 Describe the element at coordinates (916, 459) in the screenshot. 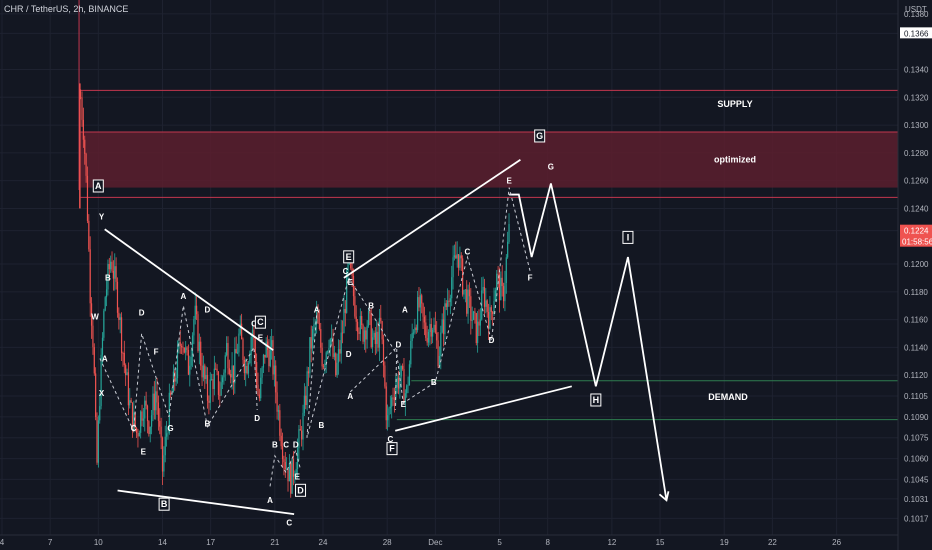

I see `price-tick-label: 0.1060` at that location.